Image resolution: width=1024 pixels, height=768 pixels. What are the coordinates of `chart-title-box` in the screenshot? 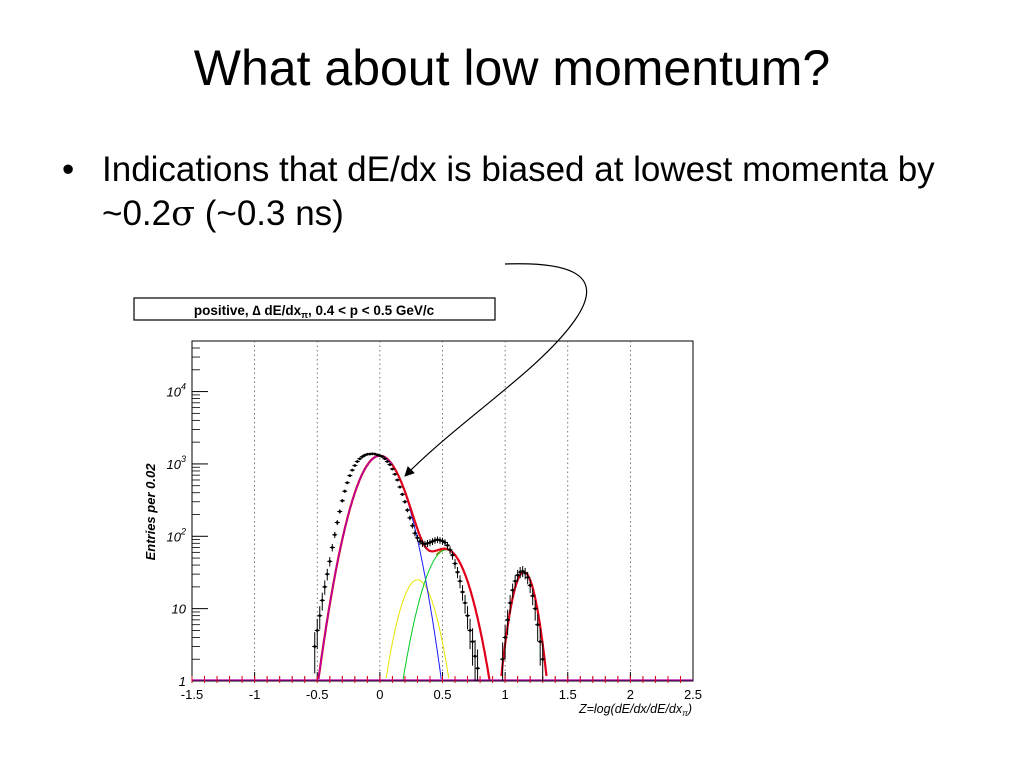 It's located at (314, 309).